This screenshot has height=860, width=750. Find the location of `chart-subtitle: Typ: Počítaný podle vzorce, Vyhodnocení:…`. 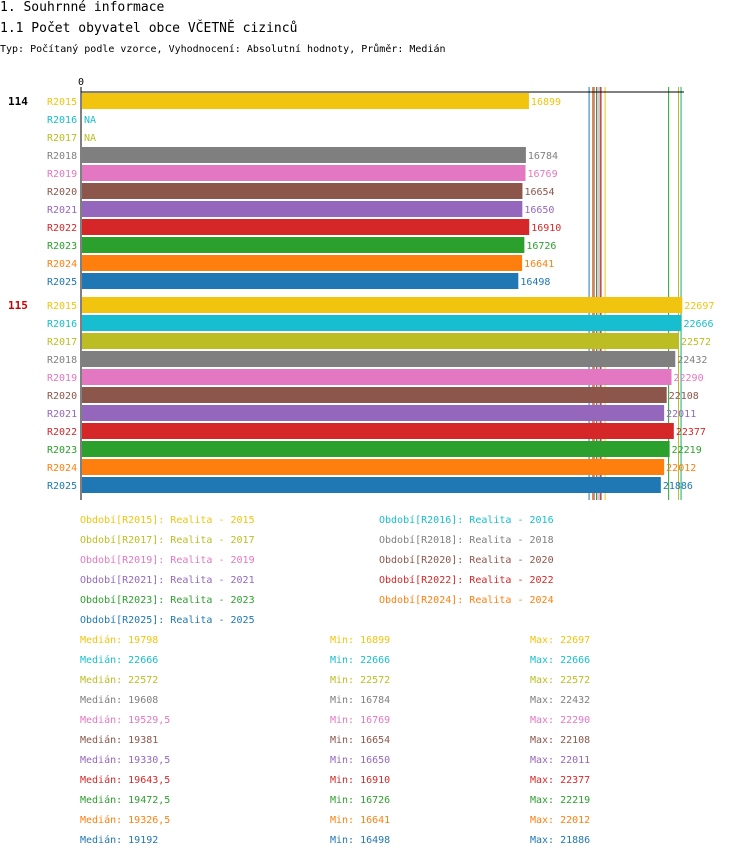

chart-subtitle: Typ: Počítaný podle vzorce, Vyhodnocení:… is located at coordinates (223, 49).